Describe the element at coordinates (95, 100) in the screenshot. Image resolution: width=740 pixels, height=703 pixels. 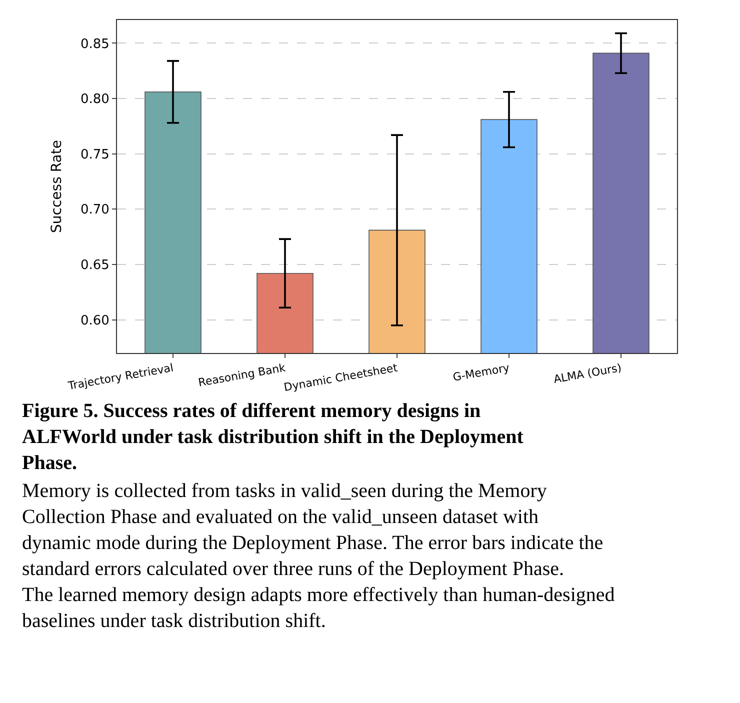
I see `y-tick-label: 0.80` at that location.